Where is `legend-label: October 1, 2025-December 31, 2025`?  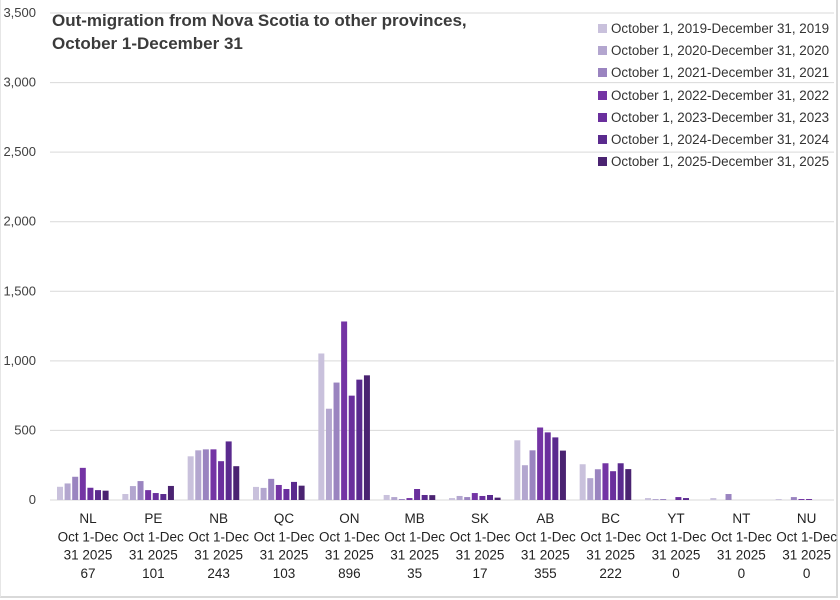 legend-label: October 1, 2025-December 31, 2025 is located at coordinates (720, 162).